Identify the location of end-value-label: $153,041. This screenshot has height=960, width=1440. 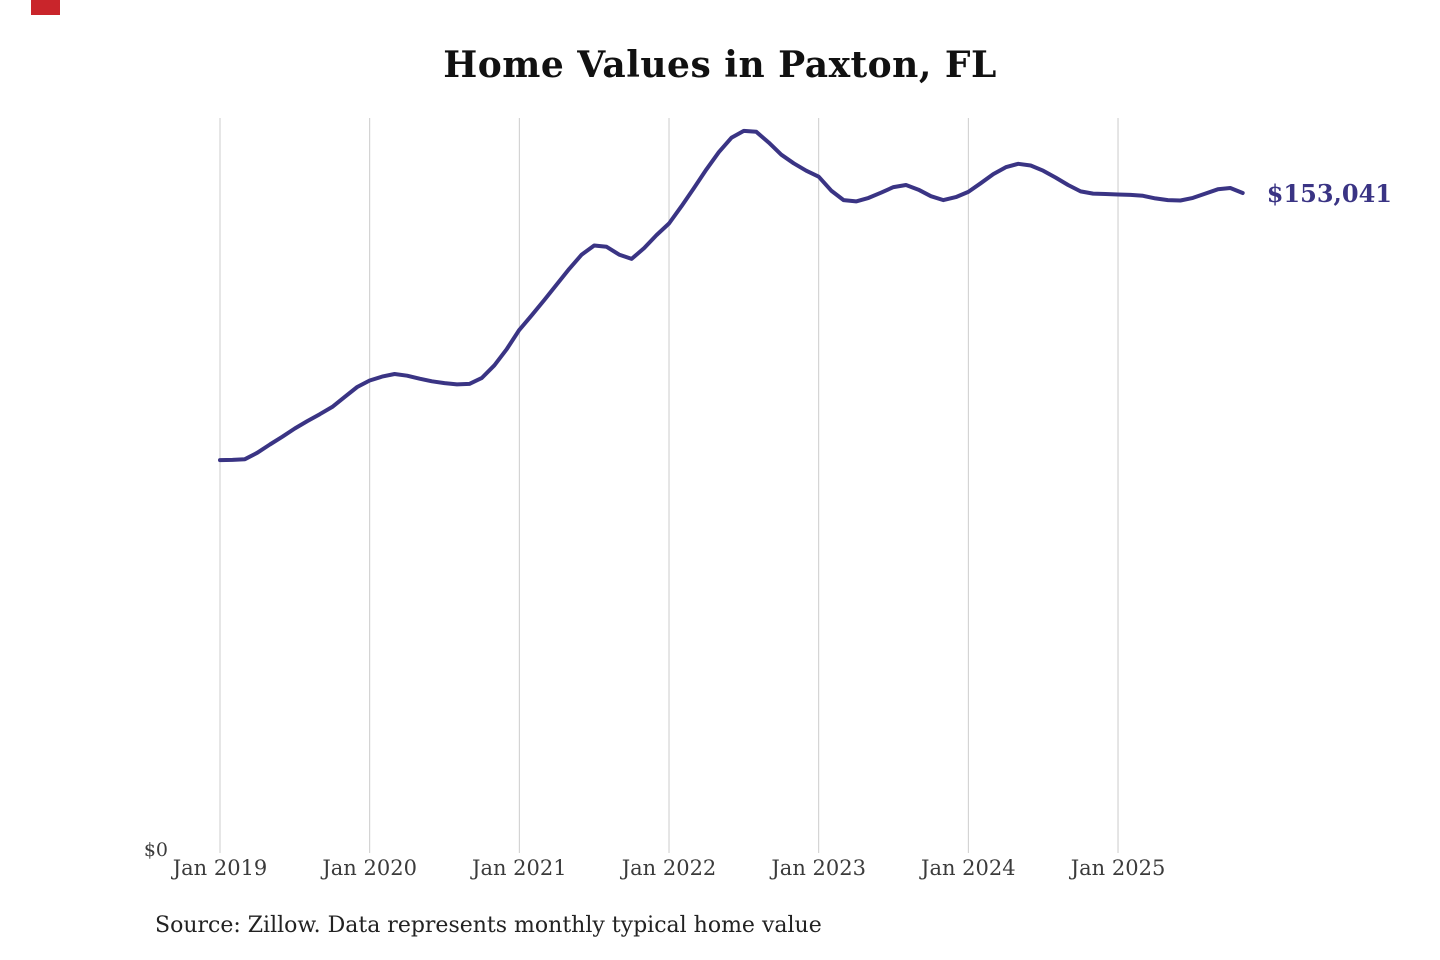
(1329, 193).